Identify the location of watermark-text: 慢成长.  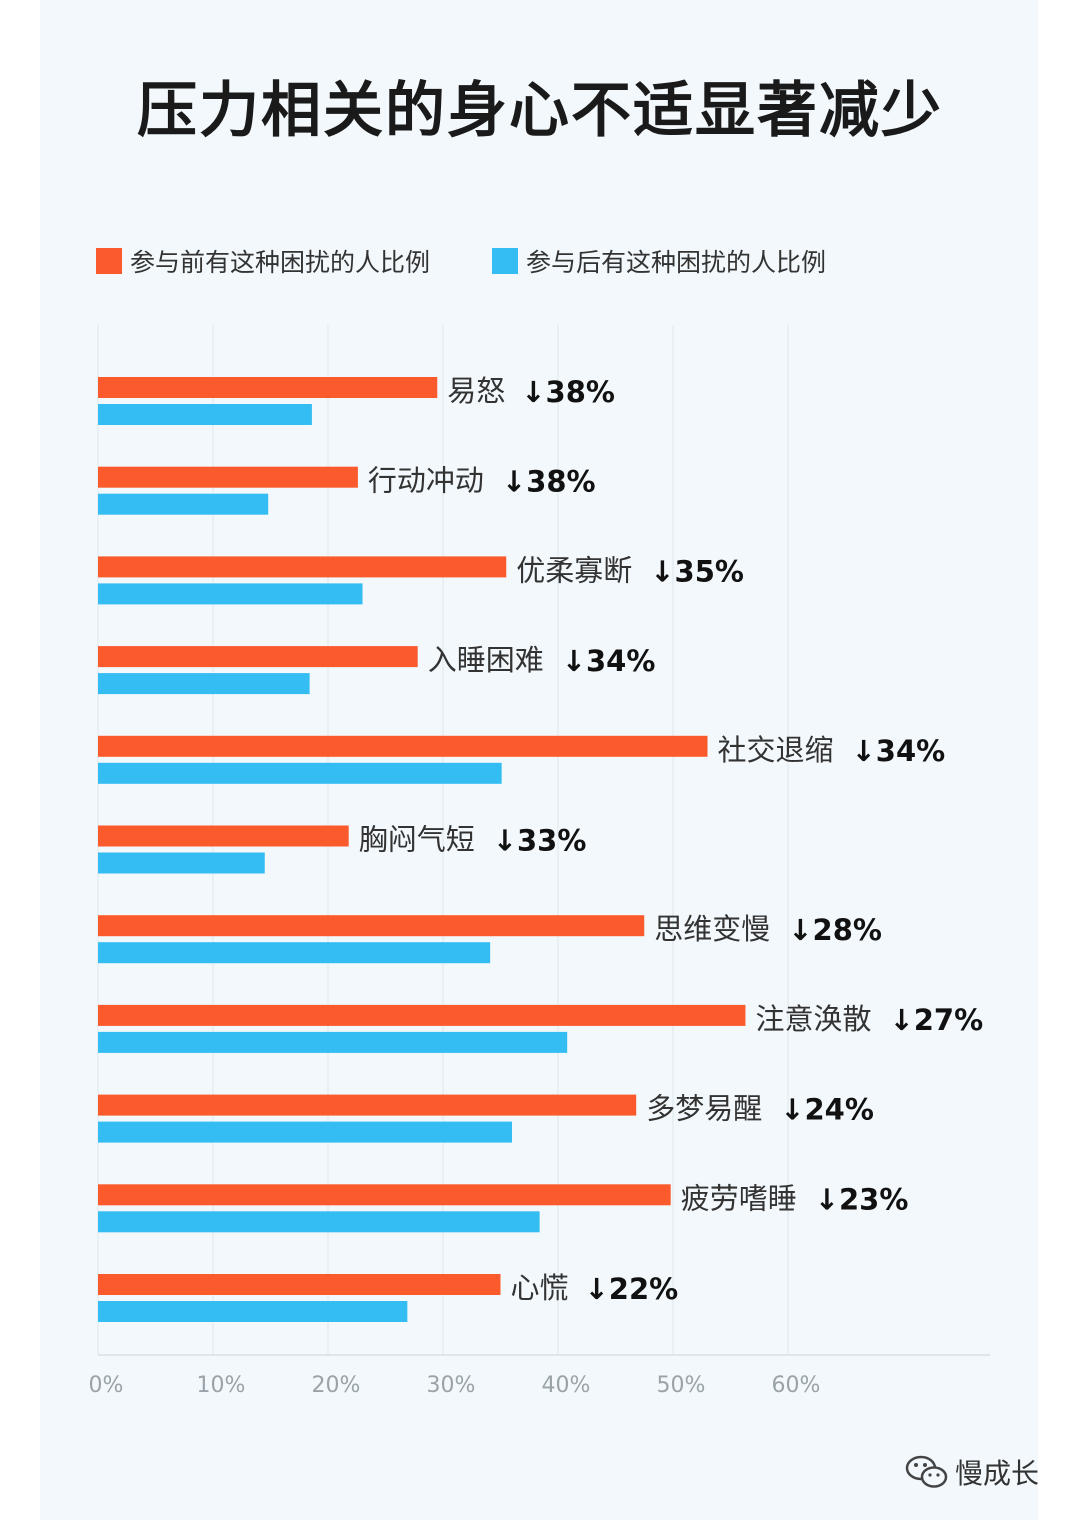
(997, 1473).